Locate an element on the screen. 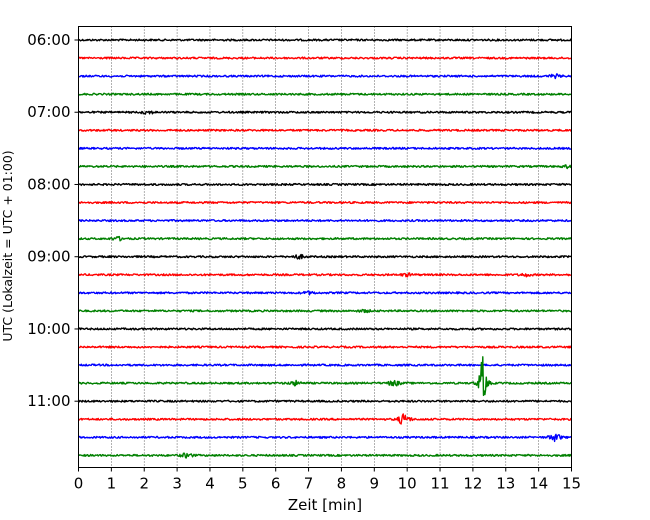 This screenshot has width=650, height=520. x-tick-label: 6 is located at coordinates (276, 484).